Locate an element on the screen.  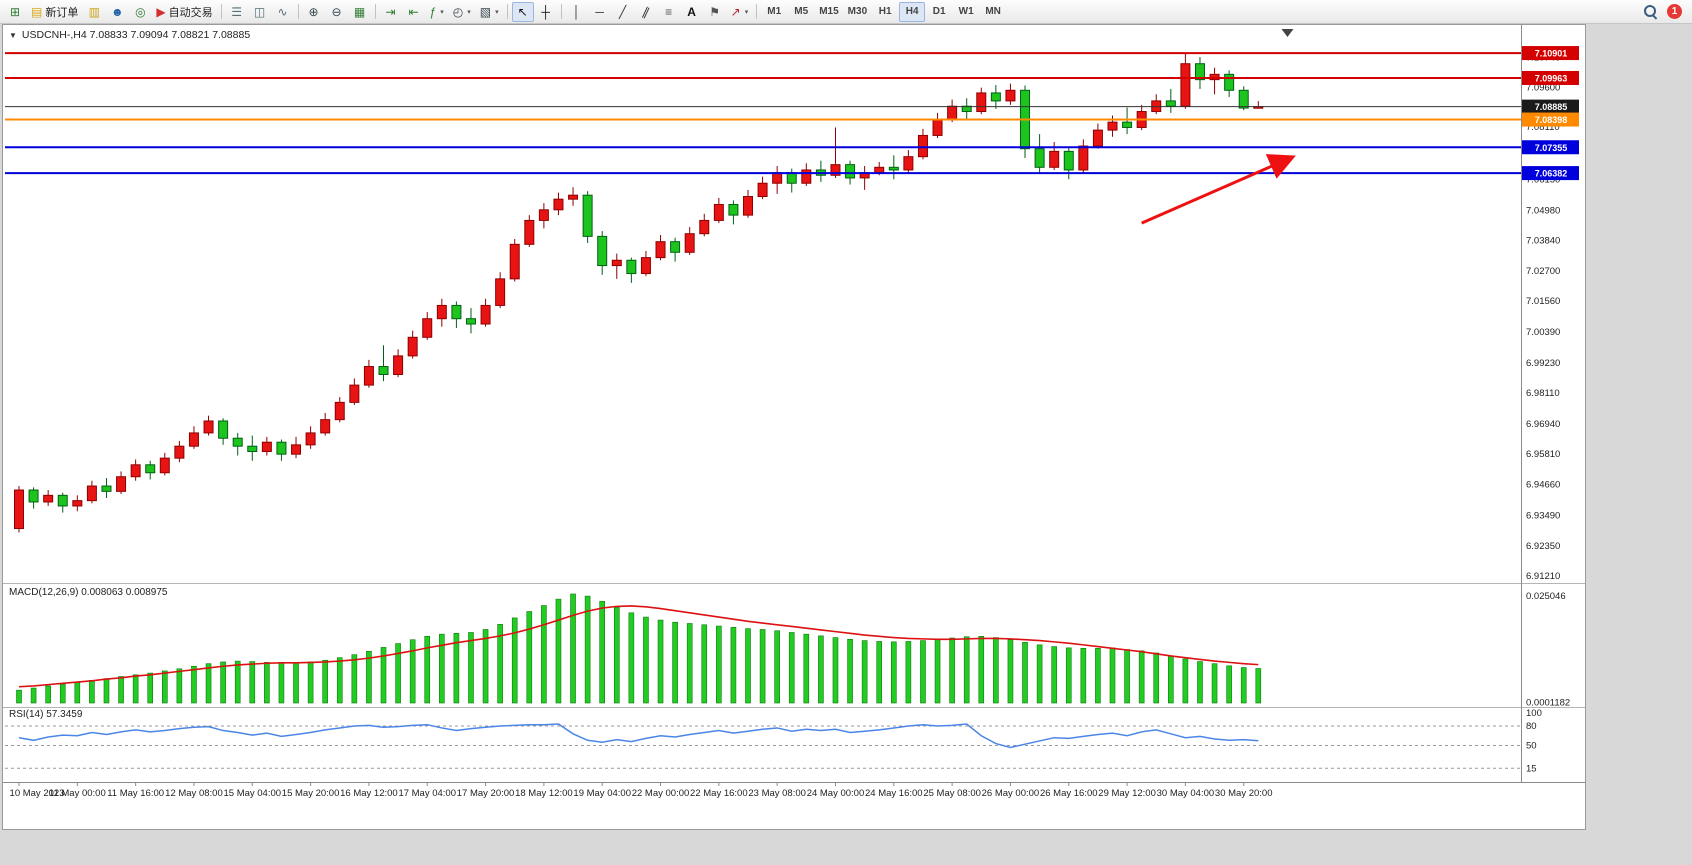
vertical-line-button: │ is located at coordinates (577, 12).